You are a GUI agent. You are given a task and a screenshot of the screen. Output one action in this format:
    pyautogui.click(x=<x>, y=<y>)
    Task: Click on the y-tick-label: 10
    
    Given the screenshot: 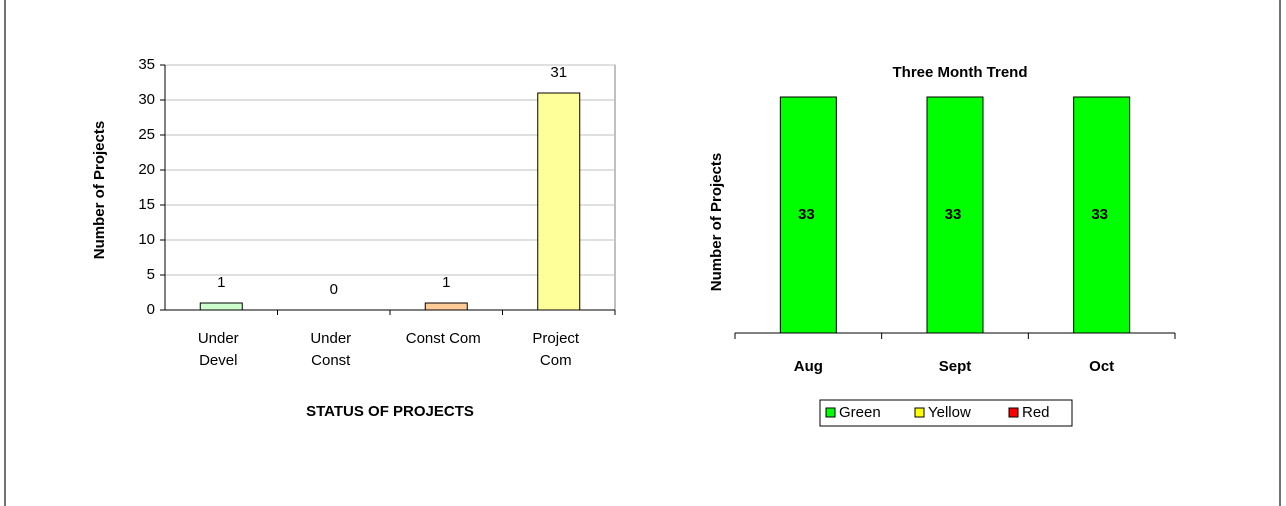 What is the action you would take?
    pyautogui.click(x=146, y=239)
    